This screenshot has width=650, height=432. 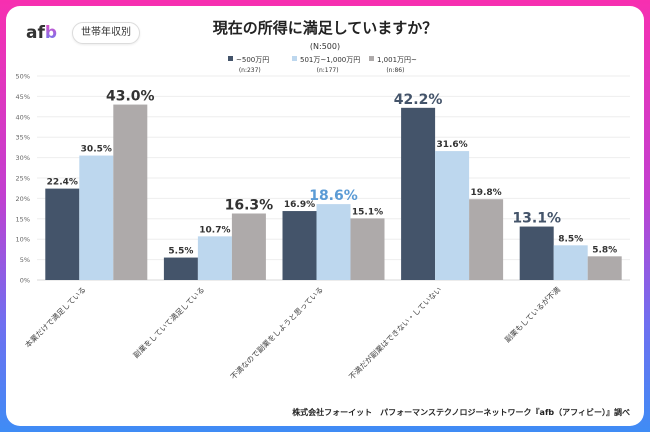 What do you see at coordinates (367, 212) in the screenshot?
I see `data-label: 15.1%` at bounding box center [367, 212].